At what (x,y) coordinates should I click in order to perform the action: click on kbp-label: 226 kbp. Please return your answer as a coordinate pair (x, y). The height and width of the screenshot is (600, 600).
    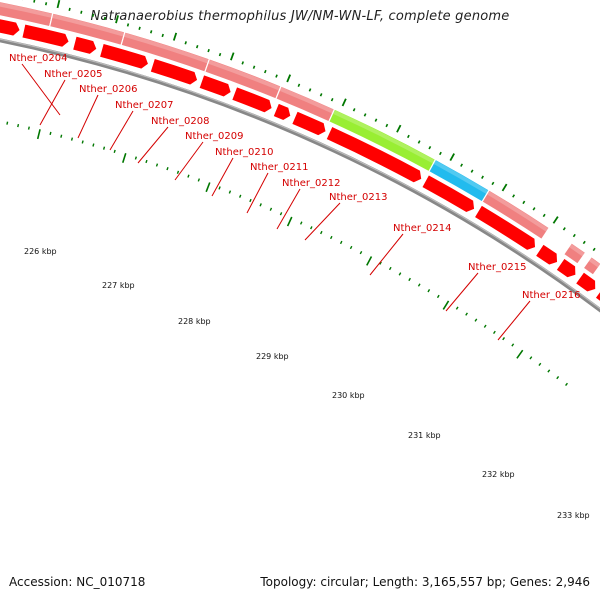
    Looking at the image, I should click on (40, 251).